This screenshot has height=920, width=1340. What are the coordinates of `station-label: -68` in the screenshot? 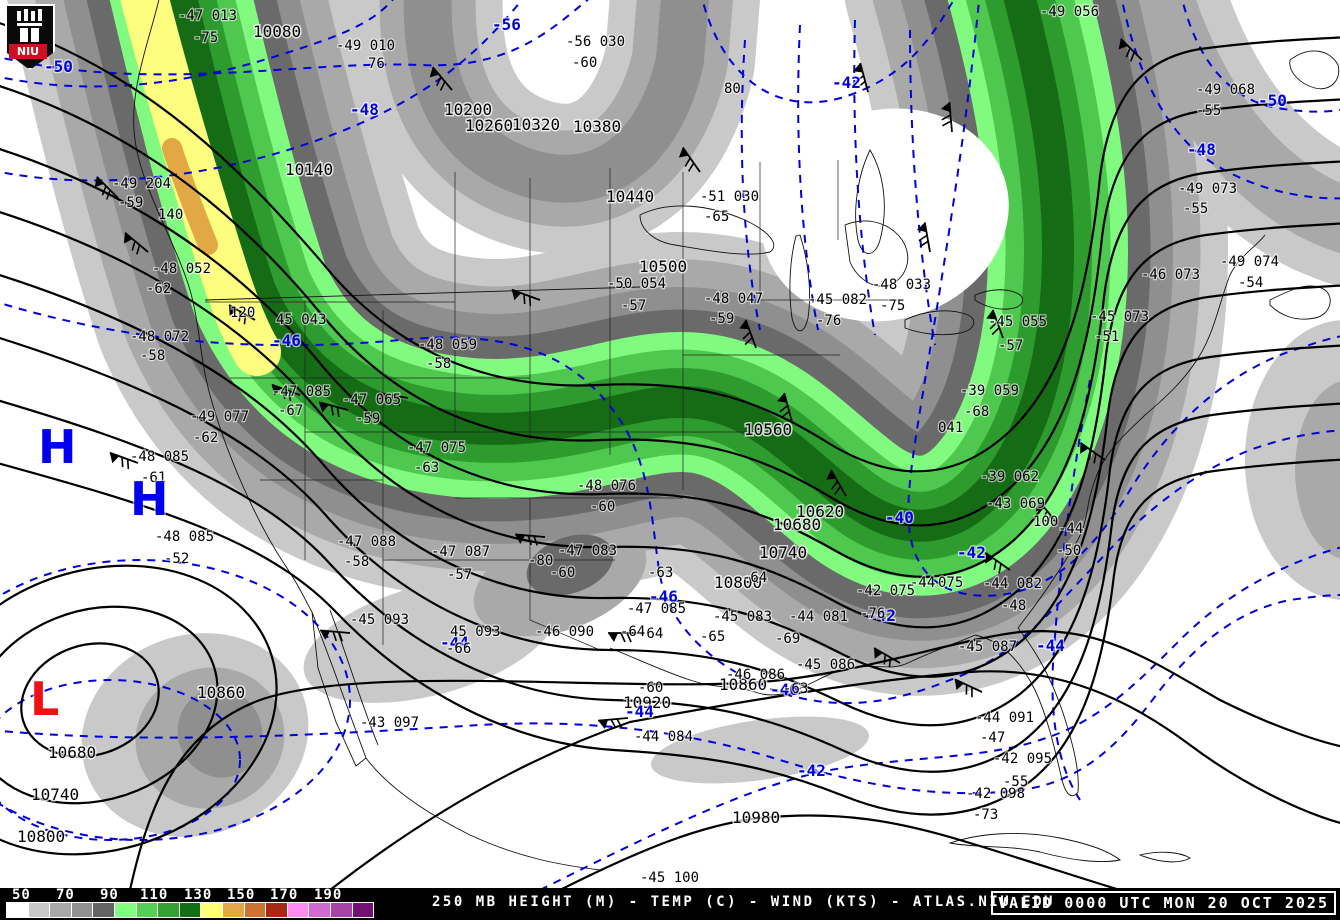 It's located at (976, 412).